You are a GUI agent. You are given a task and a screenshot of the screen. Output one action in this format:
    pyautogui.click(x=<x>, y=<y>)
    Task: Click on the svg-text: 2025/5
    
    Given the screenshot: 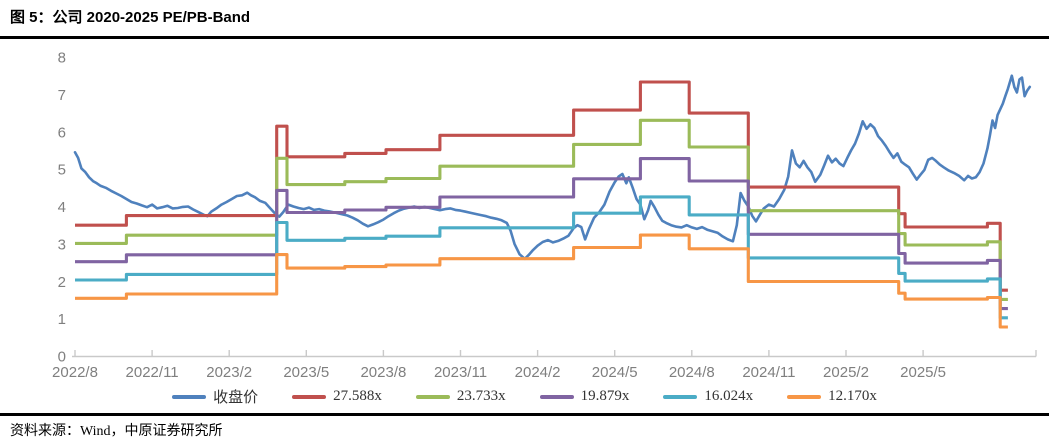 What is the action you would take?
    pyautogui.click(x=923, y=372)
    